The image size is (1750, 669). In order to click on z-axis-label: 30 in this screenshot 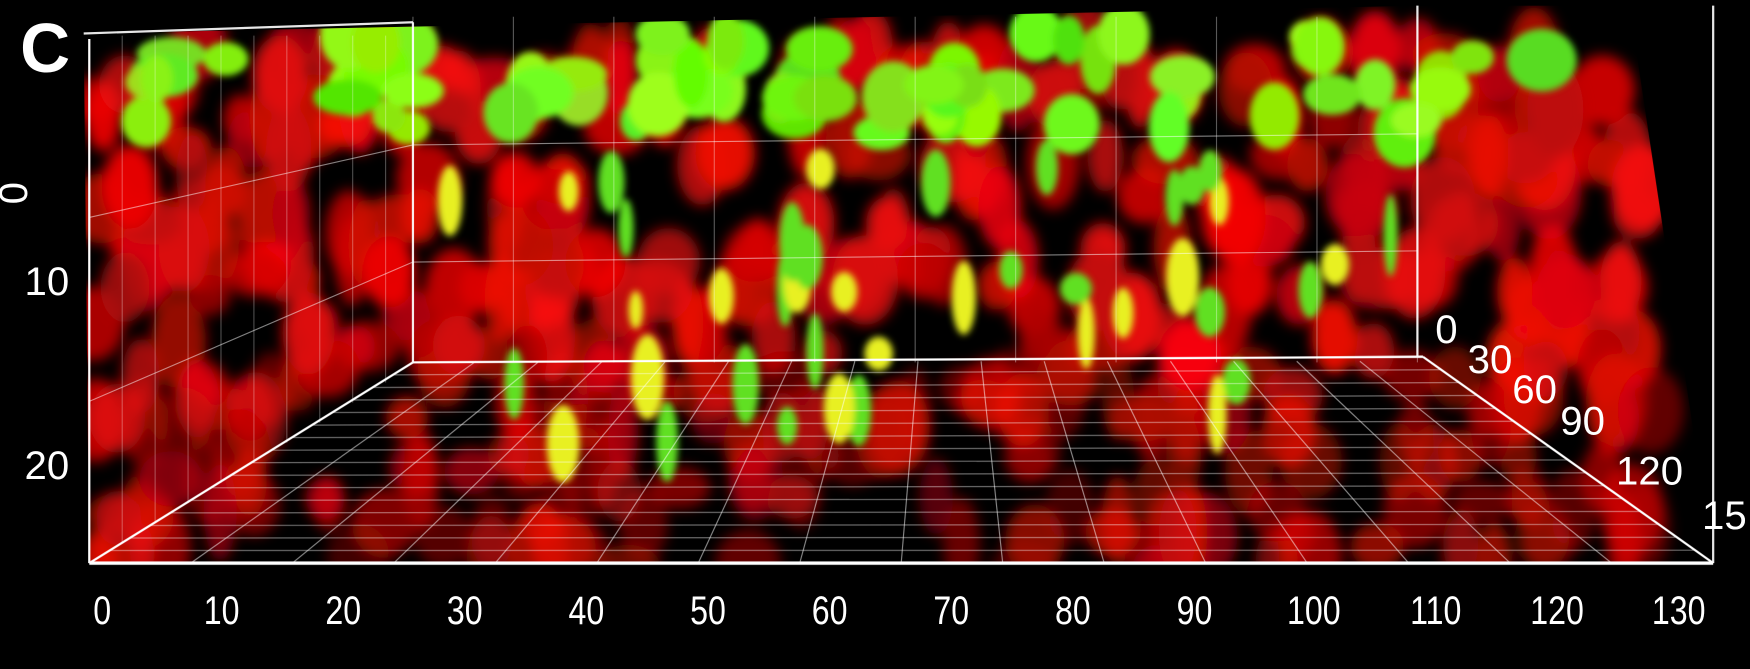, I will do `click(1490, 359)`.